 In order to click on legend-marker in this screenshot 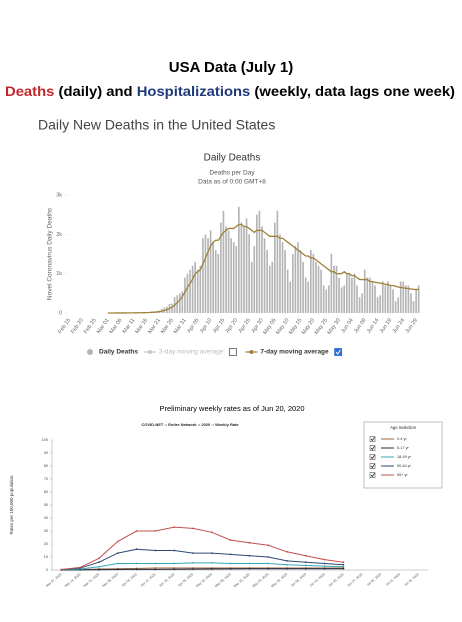, I will do `click(251, 352)`.